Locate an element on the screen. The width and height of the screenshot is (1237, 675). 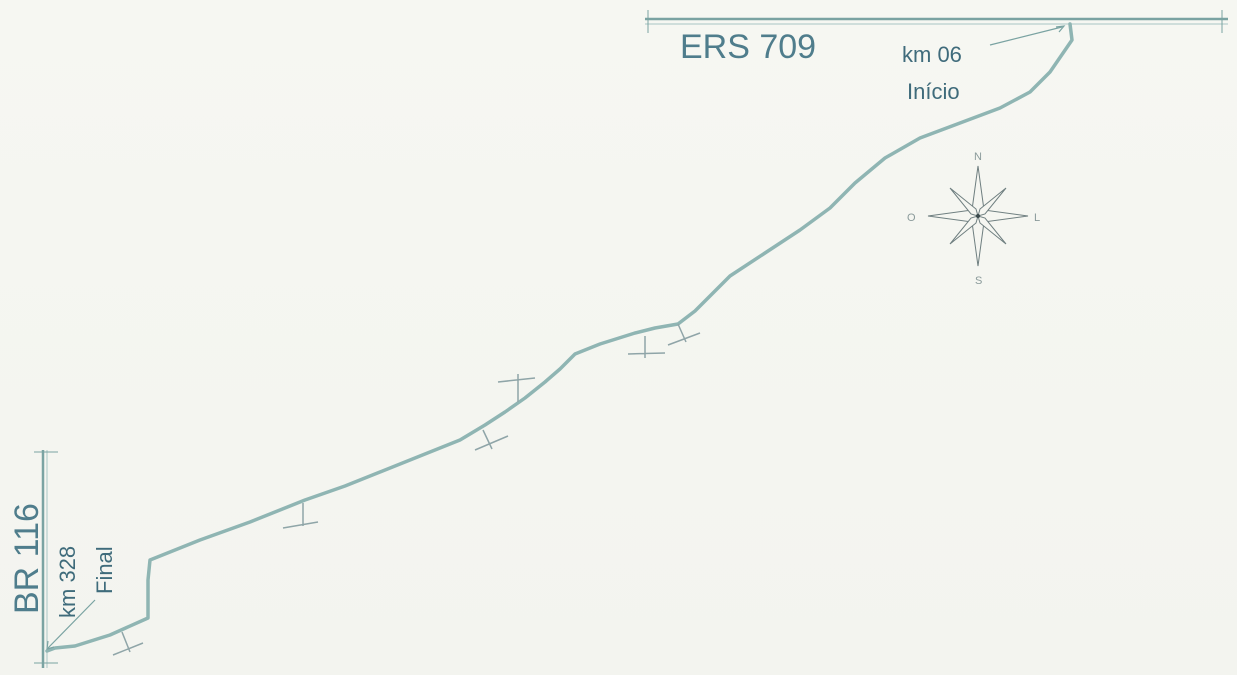
br-116-label: BR 116 is located at coordinates (27, 558).